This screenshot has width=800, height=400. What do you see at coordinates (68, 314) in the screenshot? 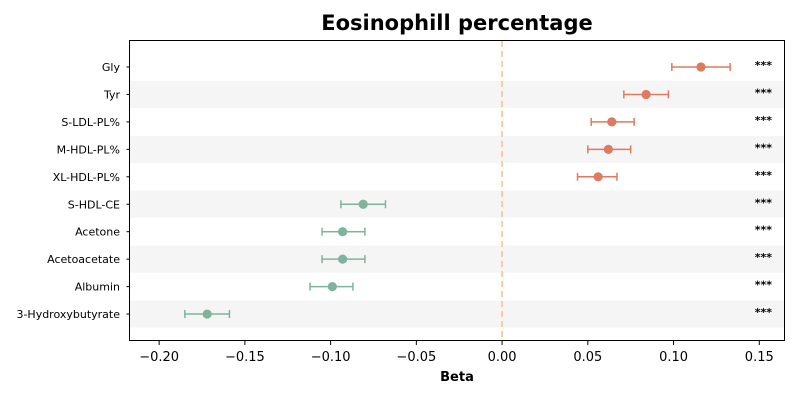
I see `y-tick-label: 3-Hydroxybutyrate` at bounding box center [68, 314].